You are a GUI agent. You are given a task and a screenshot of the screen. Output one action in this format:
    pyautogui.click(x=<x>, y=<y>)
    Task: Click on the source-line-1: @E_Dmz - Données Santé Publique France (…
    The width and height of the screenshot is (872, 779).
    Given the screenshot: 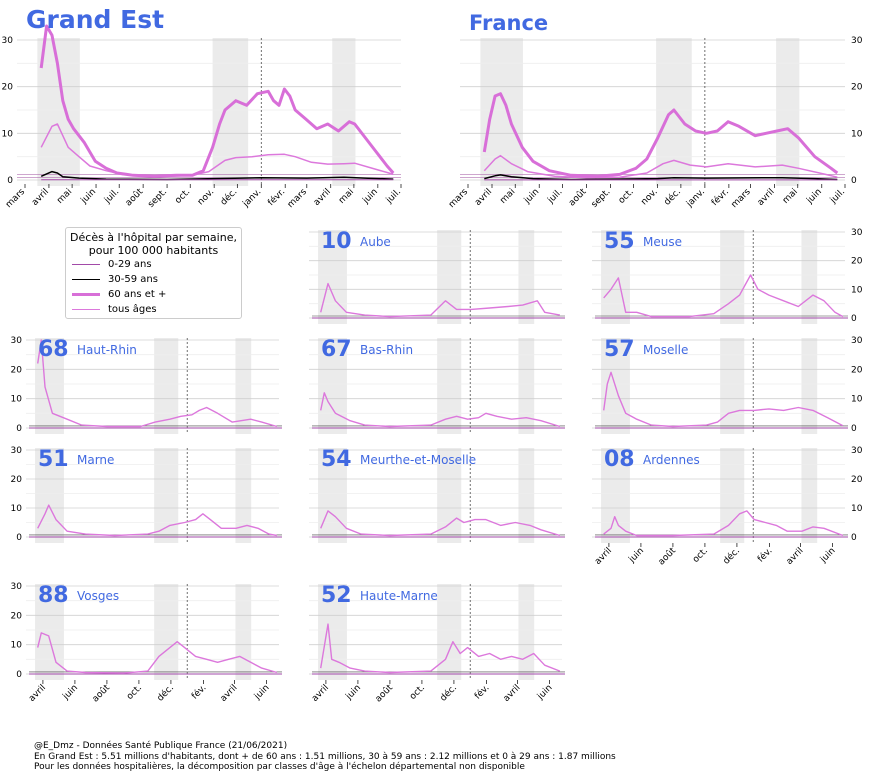 What is the action you would take?
    pyautogui.click(x=161, y=746)
    